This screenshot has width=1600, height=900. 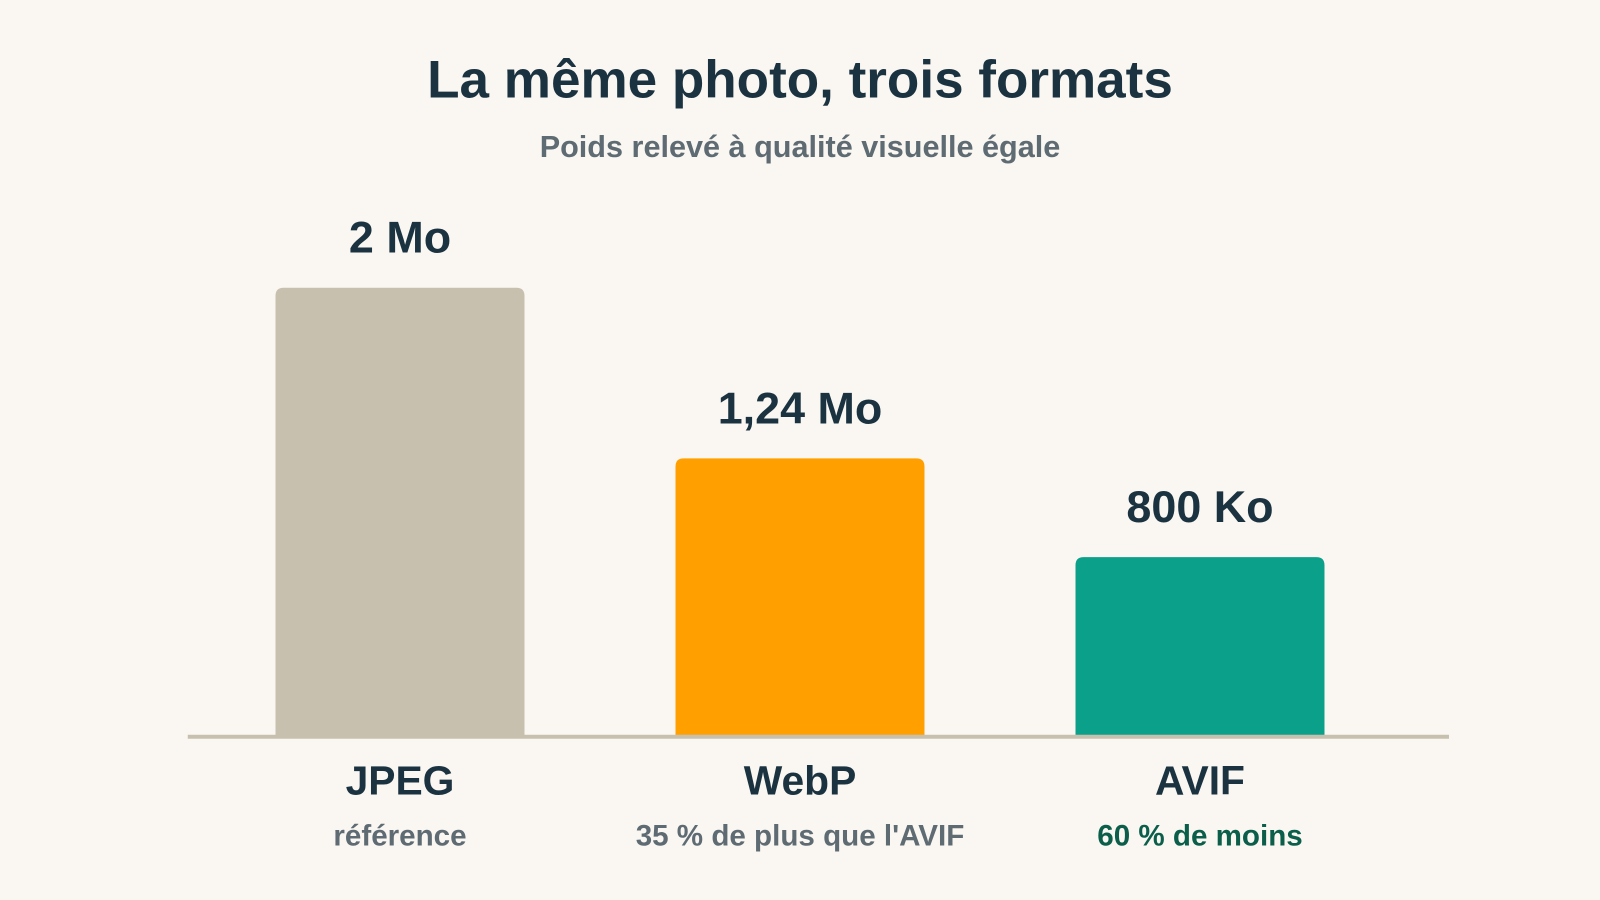 What do you see at coordinates (1199, 836) in the screenshot?
I see `category-note: 60 % de moins` at bounding box center [1199, 836].